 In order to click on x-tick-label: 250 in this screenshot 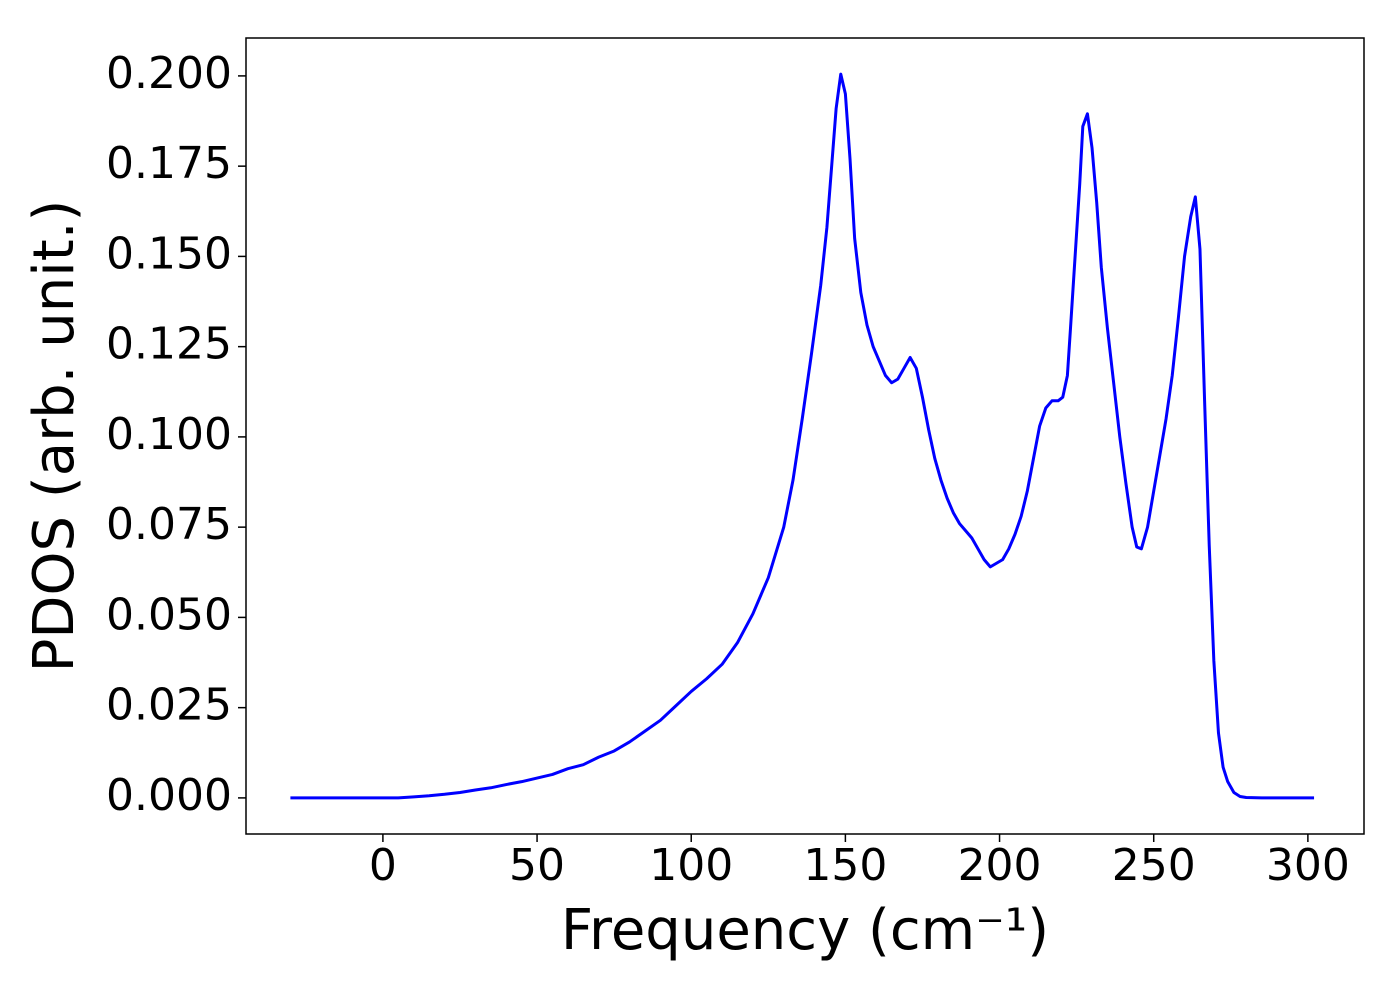, I will do `click(1154, 865)`.